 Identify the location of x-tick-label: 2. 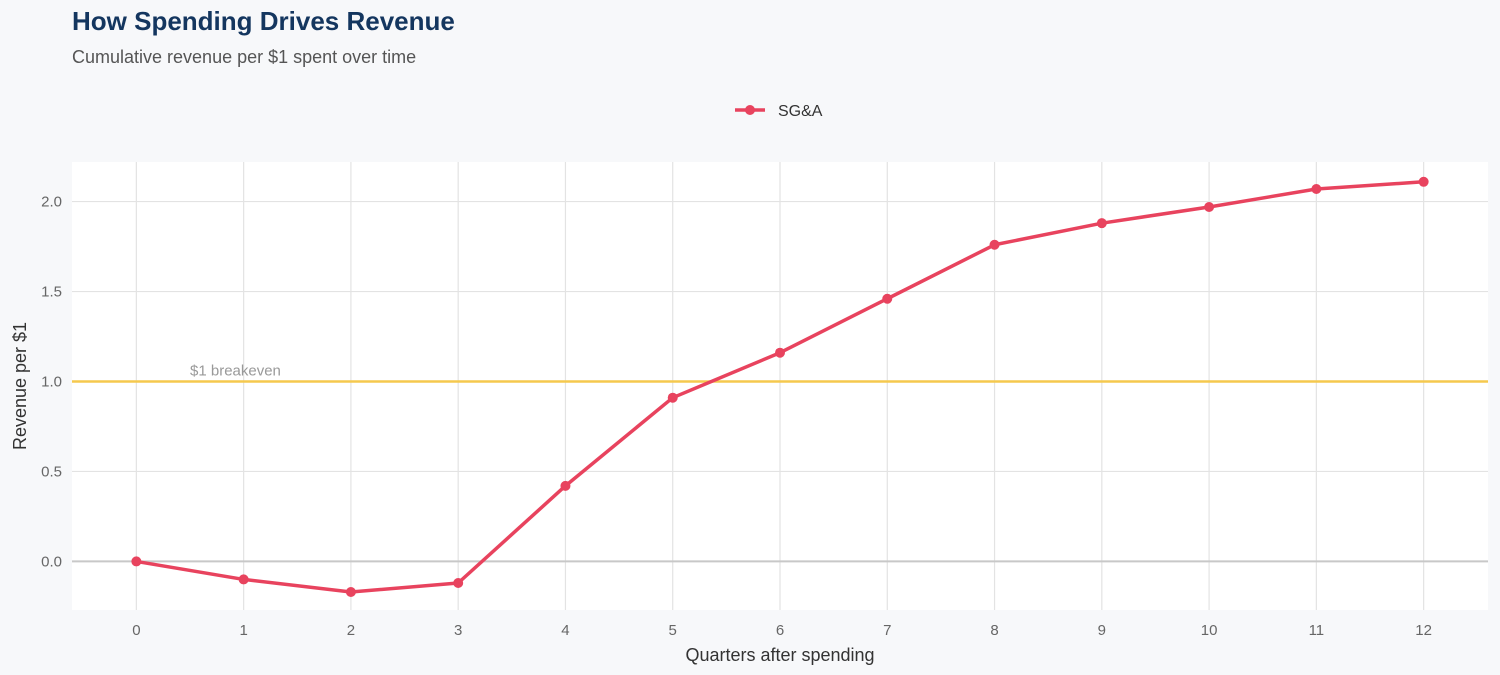
(351, 630).